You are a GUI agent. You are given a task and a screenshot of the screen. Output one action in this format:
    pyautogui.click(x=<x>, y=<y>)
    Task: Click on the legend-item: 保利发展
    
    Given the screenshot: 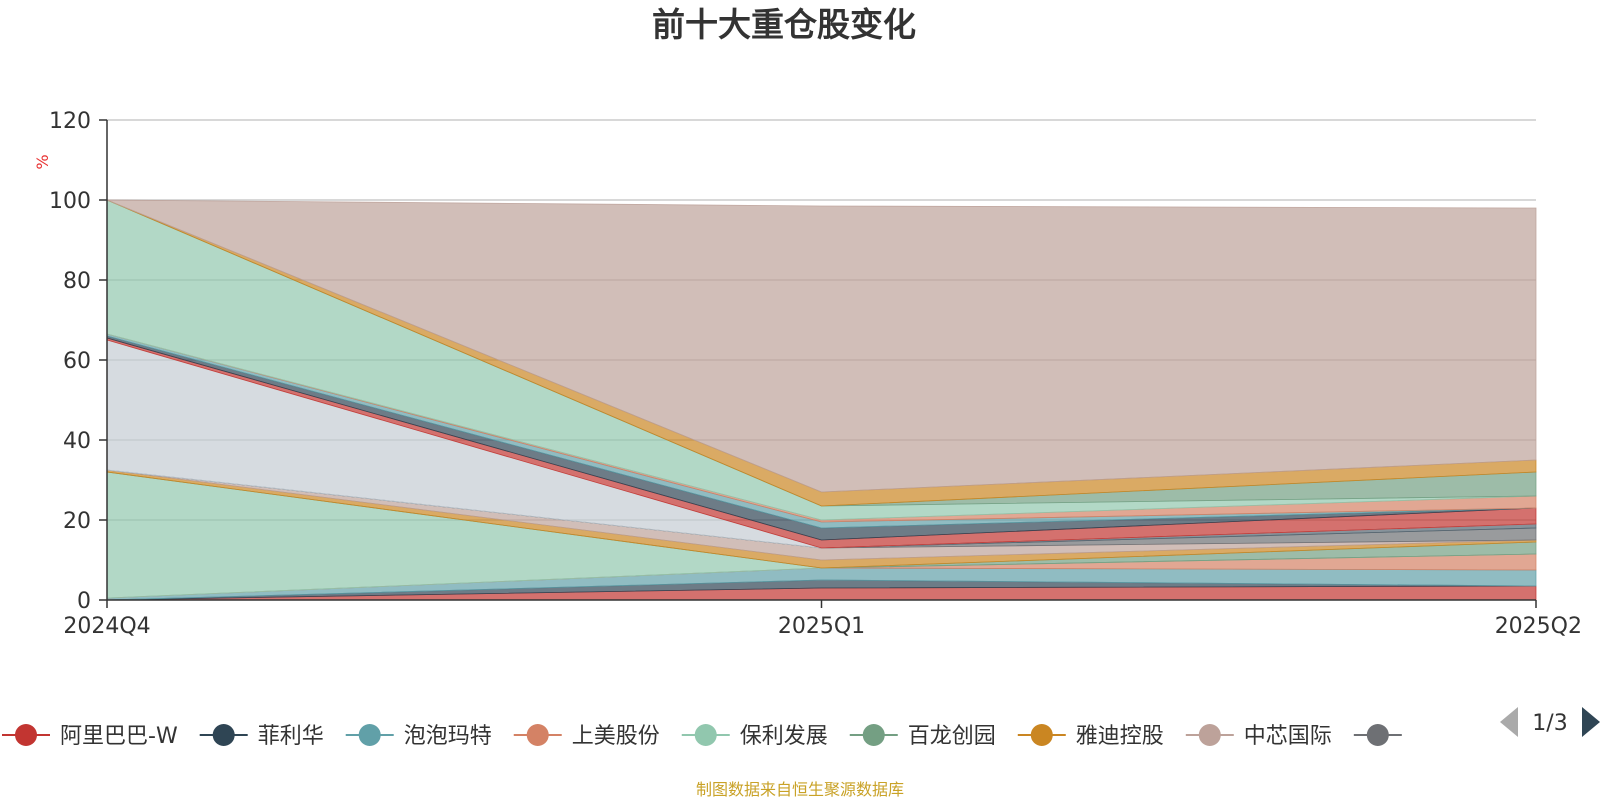 What is the action you would take?
    pyautogui.click(x=754, y=736)
    